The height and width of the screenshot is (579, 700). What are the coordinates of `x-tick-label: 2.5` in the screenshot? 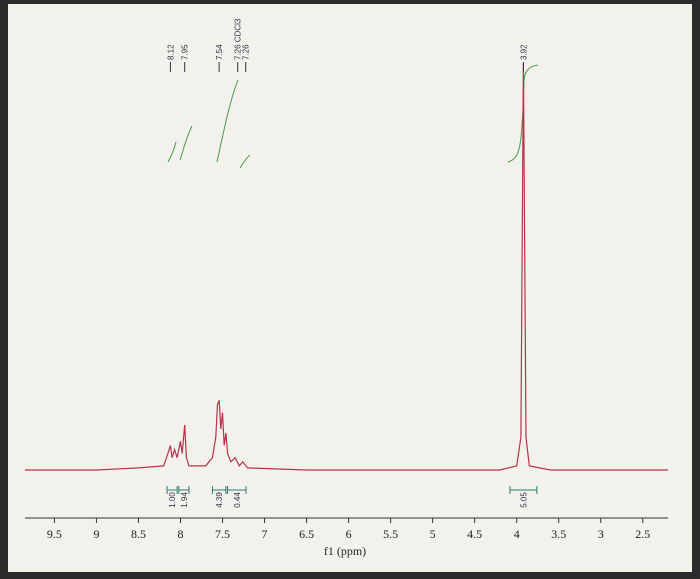 It's located at (642, 534).